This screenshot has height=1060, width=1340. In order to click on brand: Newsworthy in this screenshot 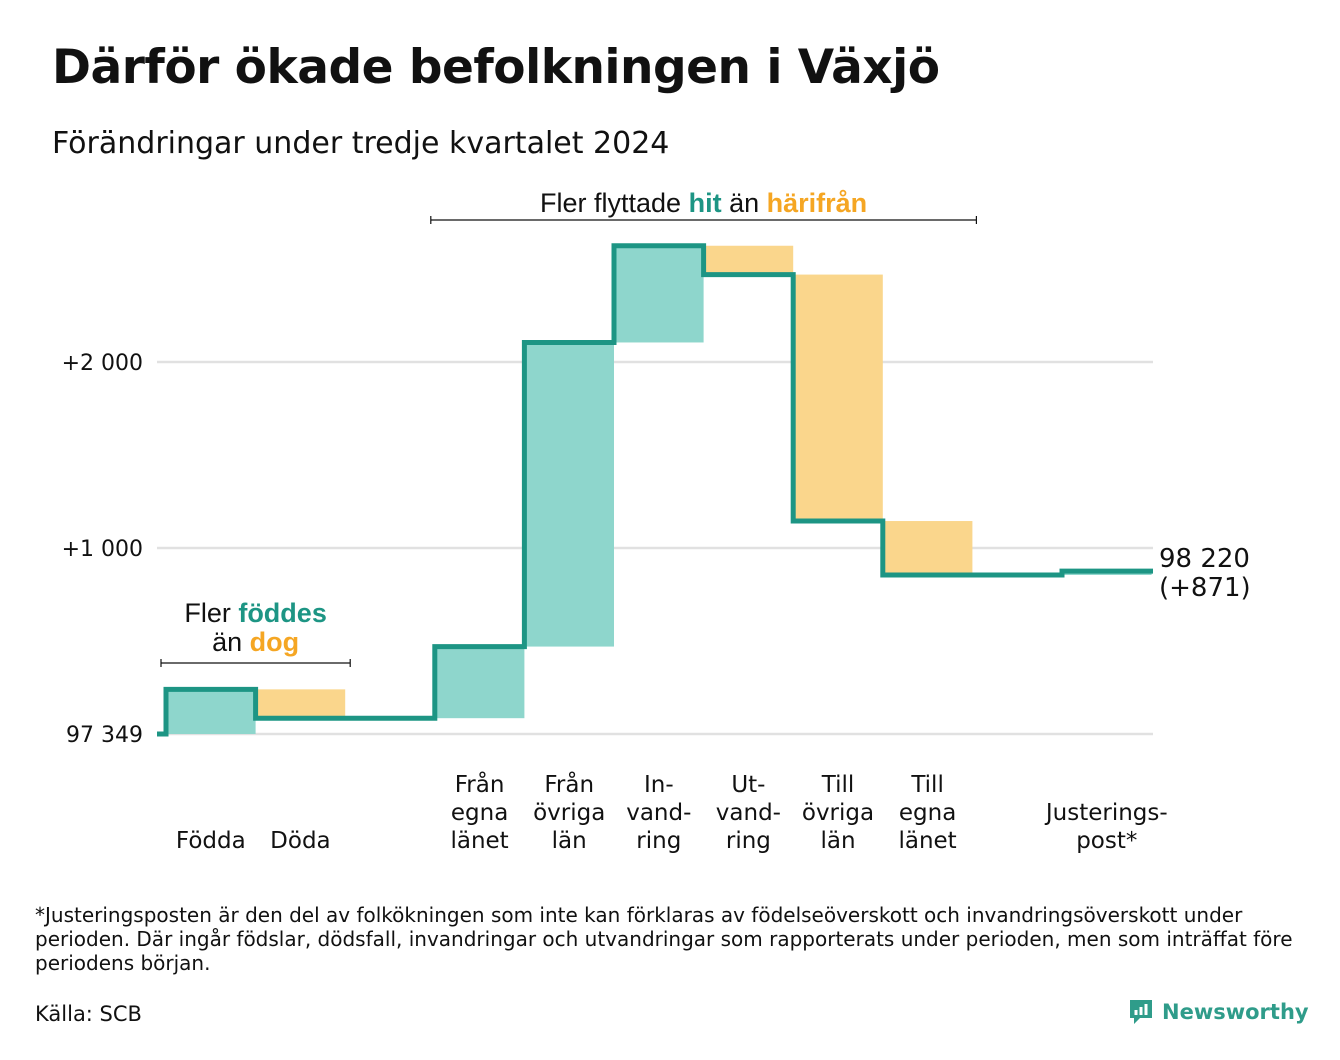, I will do `click(1218, 1012)`.